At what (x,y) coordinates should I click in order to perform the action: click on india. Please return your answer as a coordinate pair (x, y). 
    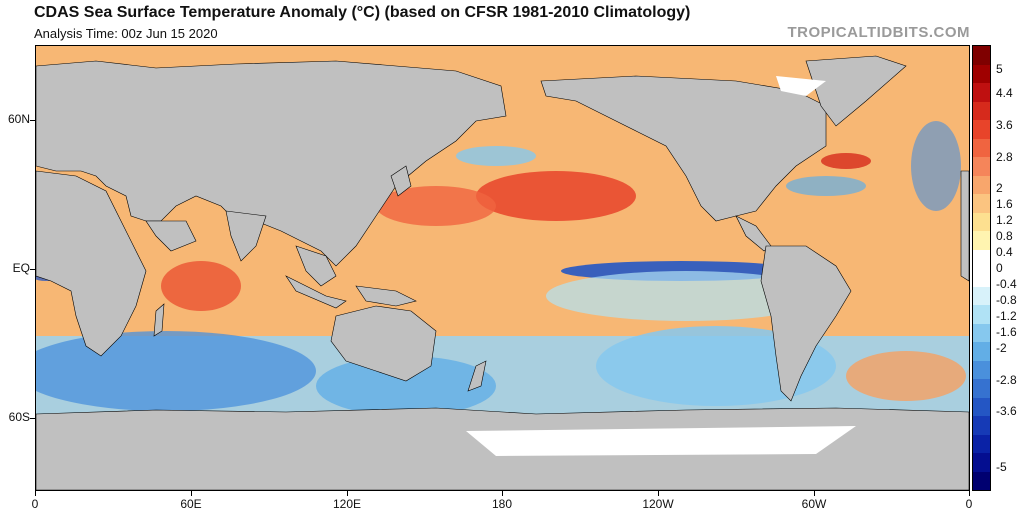
    Looking at the image, I should click on (246, 236).